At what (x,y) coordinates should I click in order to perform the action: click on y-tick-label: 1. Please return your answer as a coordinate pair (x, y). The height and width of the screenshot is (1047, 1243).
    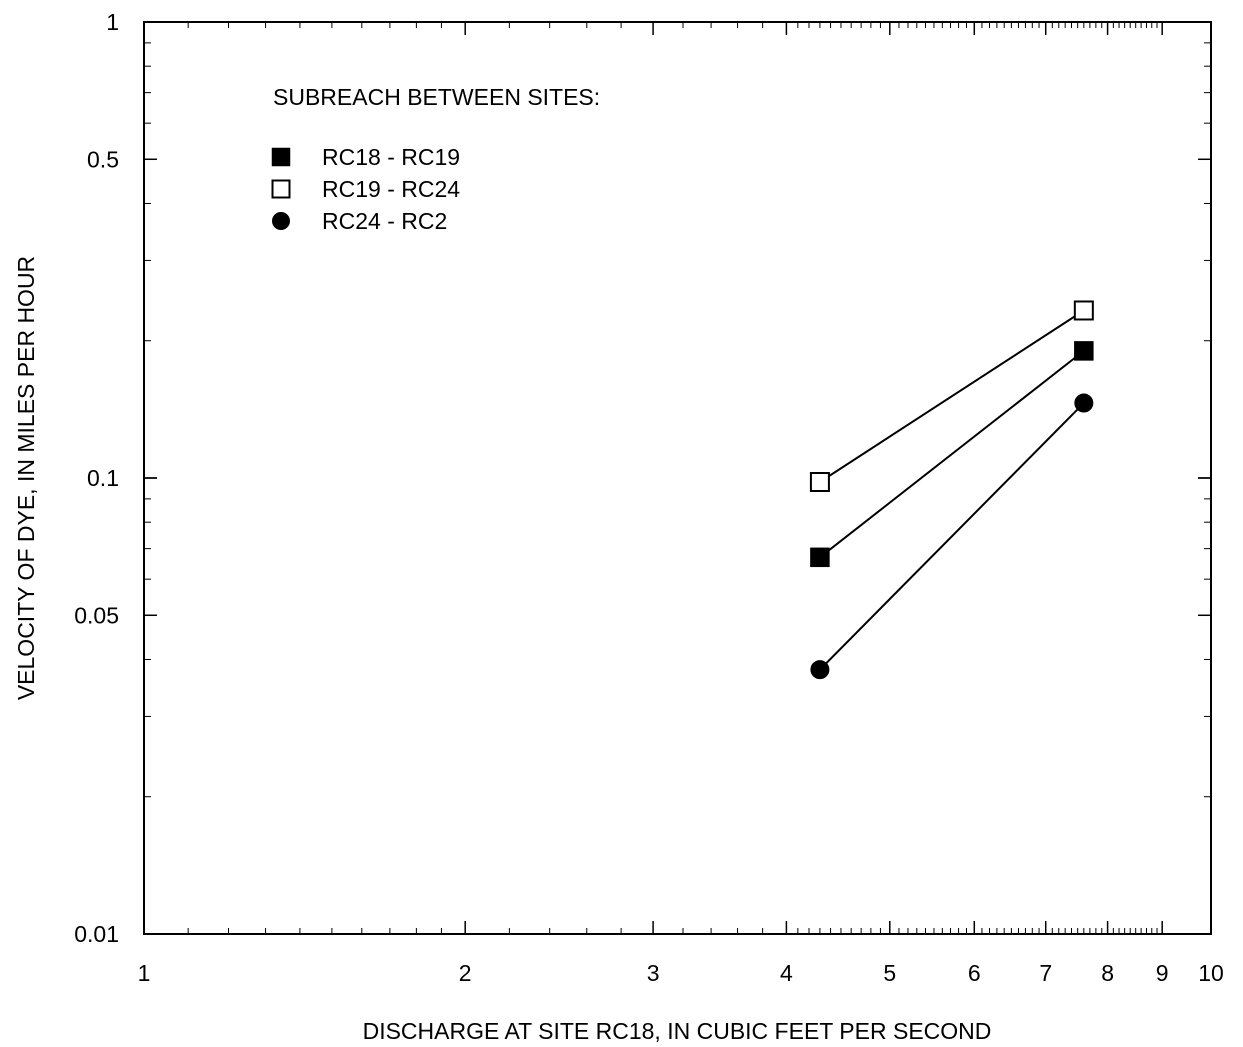
    Looking at the image, I should click on (112, 22).